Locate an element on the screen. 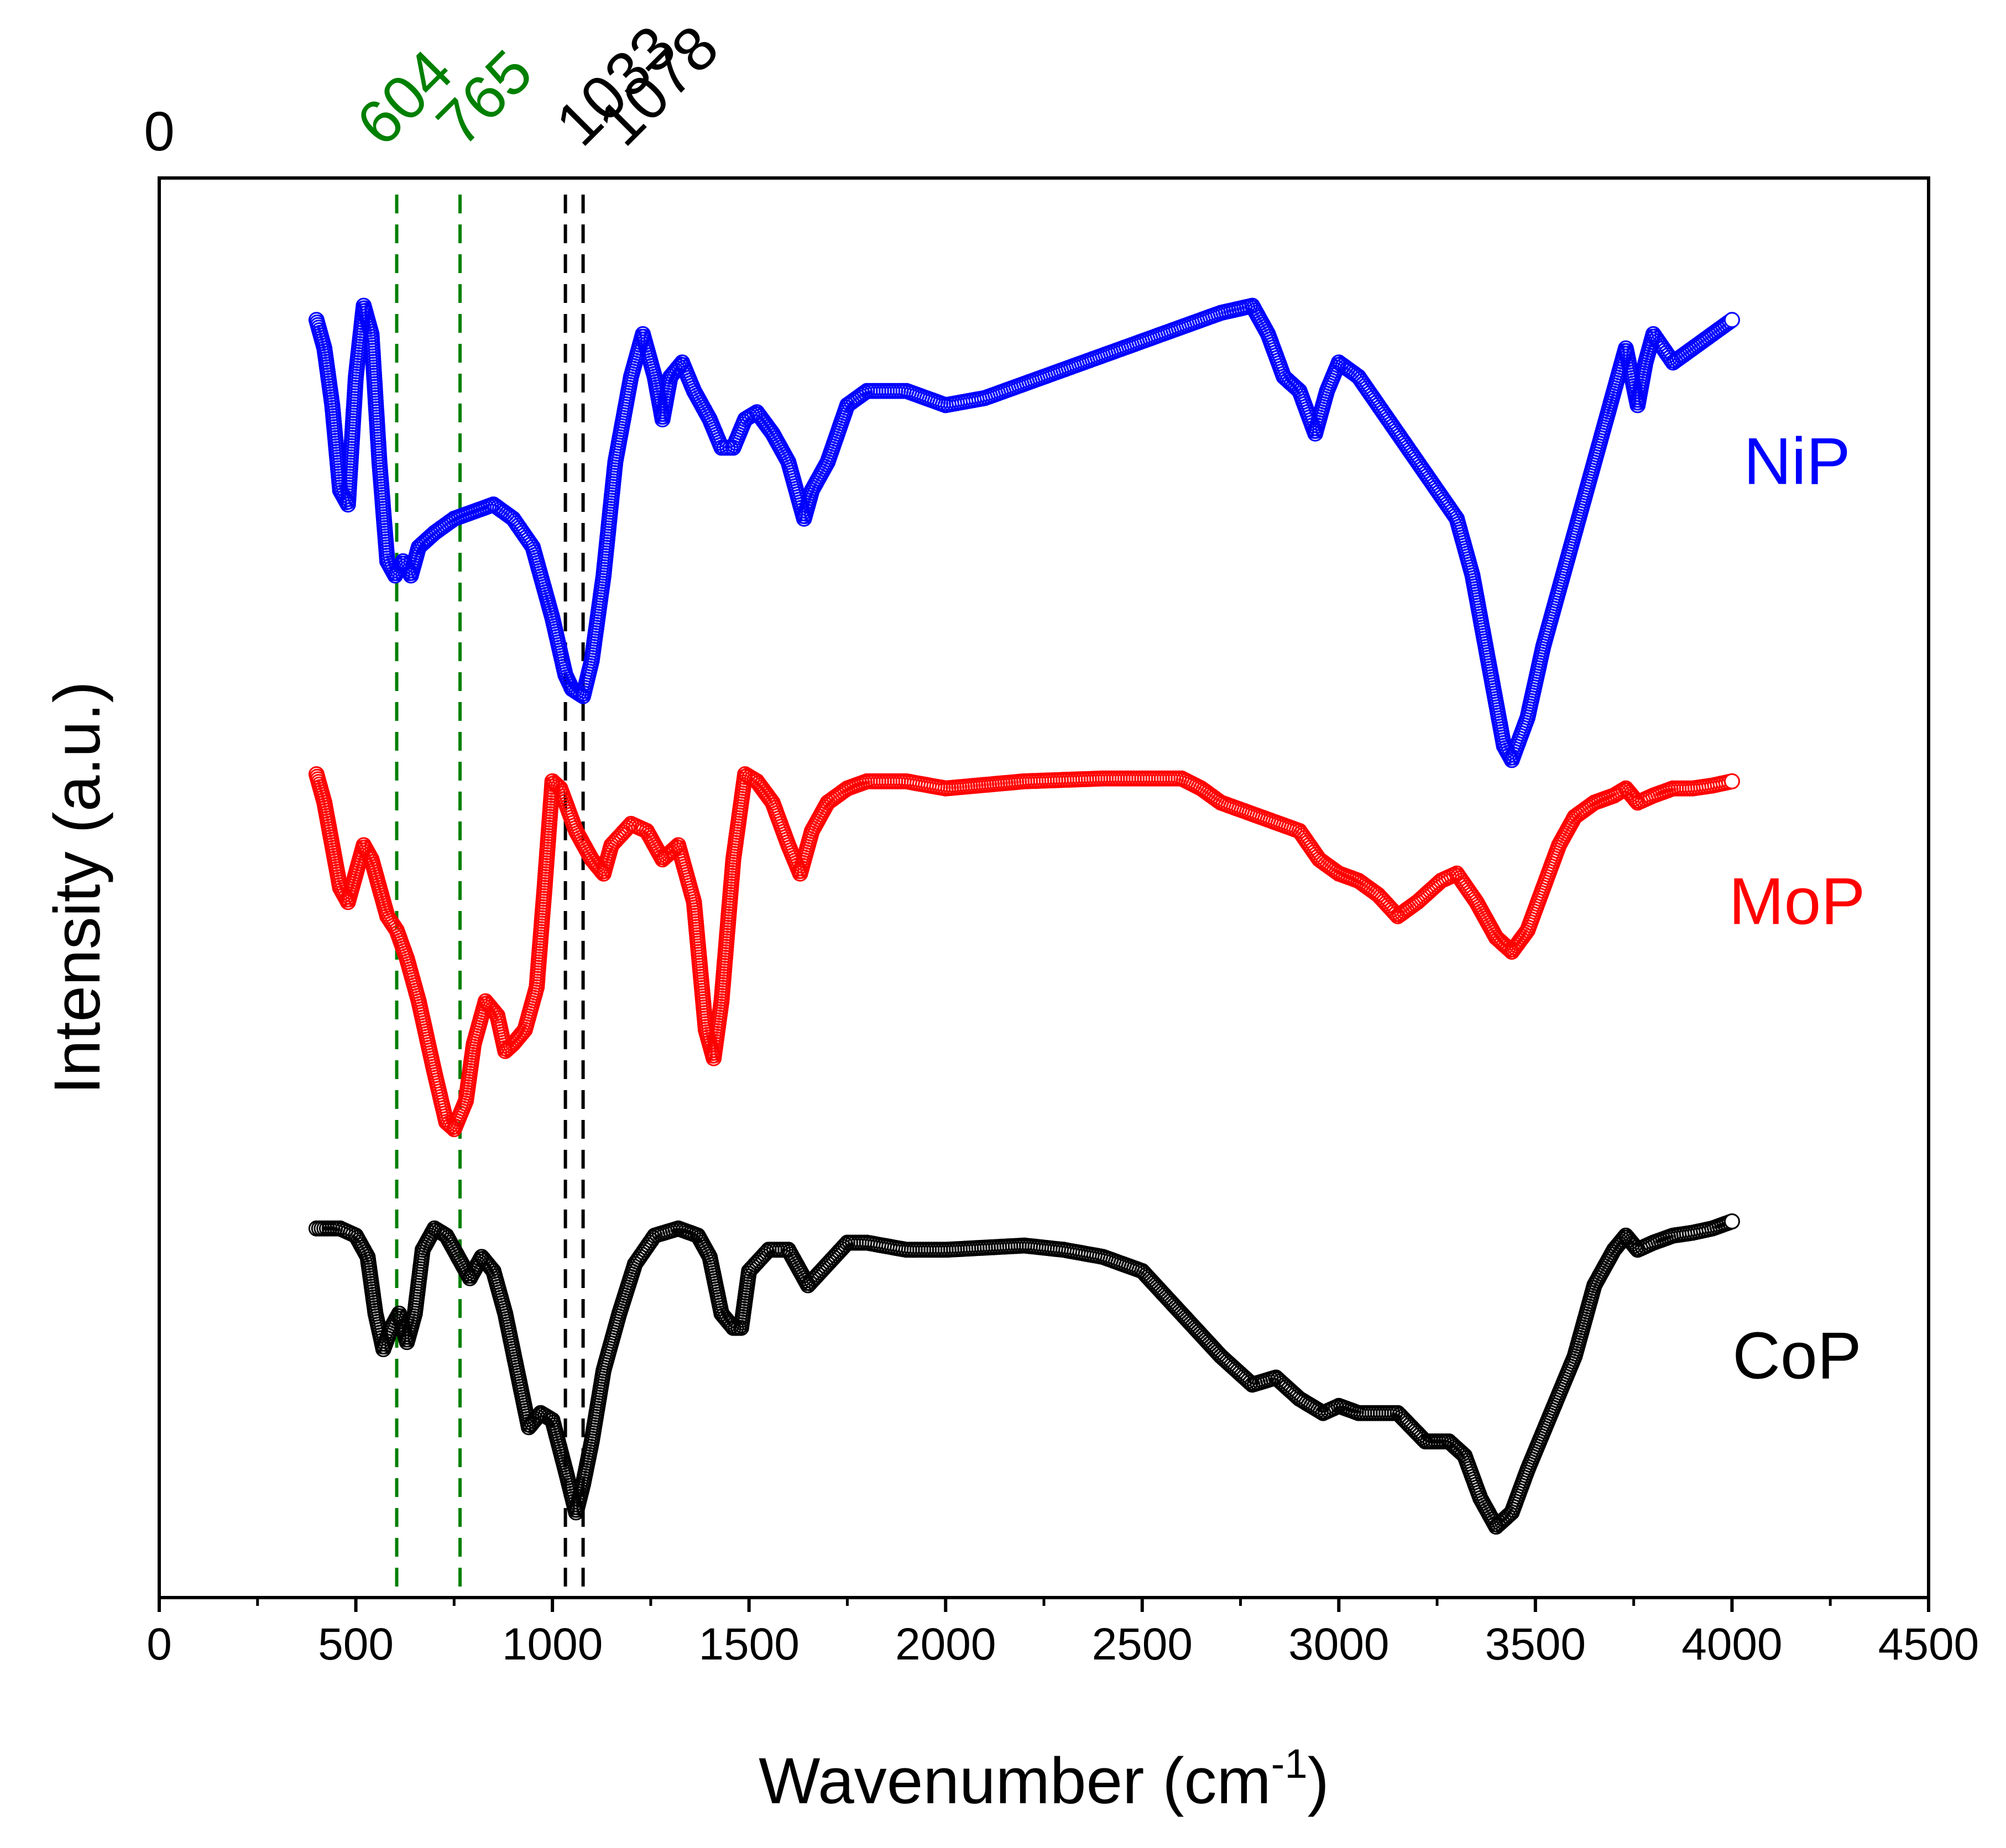  x-tick-label-500: 500 is located at coordinates (356, 1644).